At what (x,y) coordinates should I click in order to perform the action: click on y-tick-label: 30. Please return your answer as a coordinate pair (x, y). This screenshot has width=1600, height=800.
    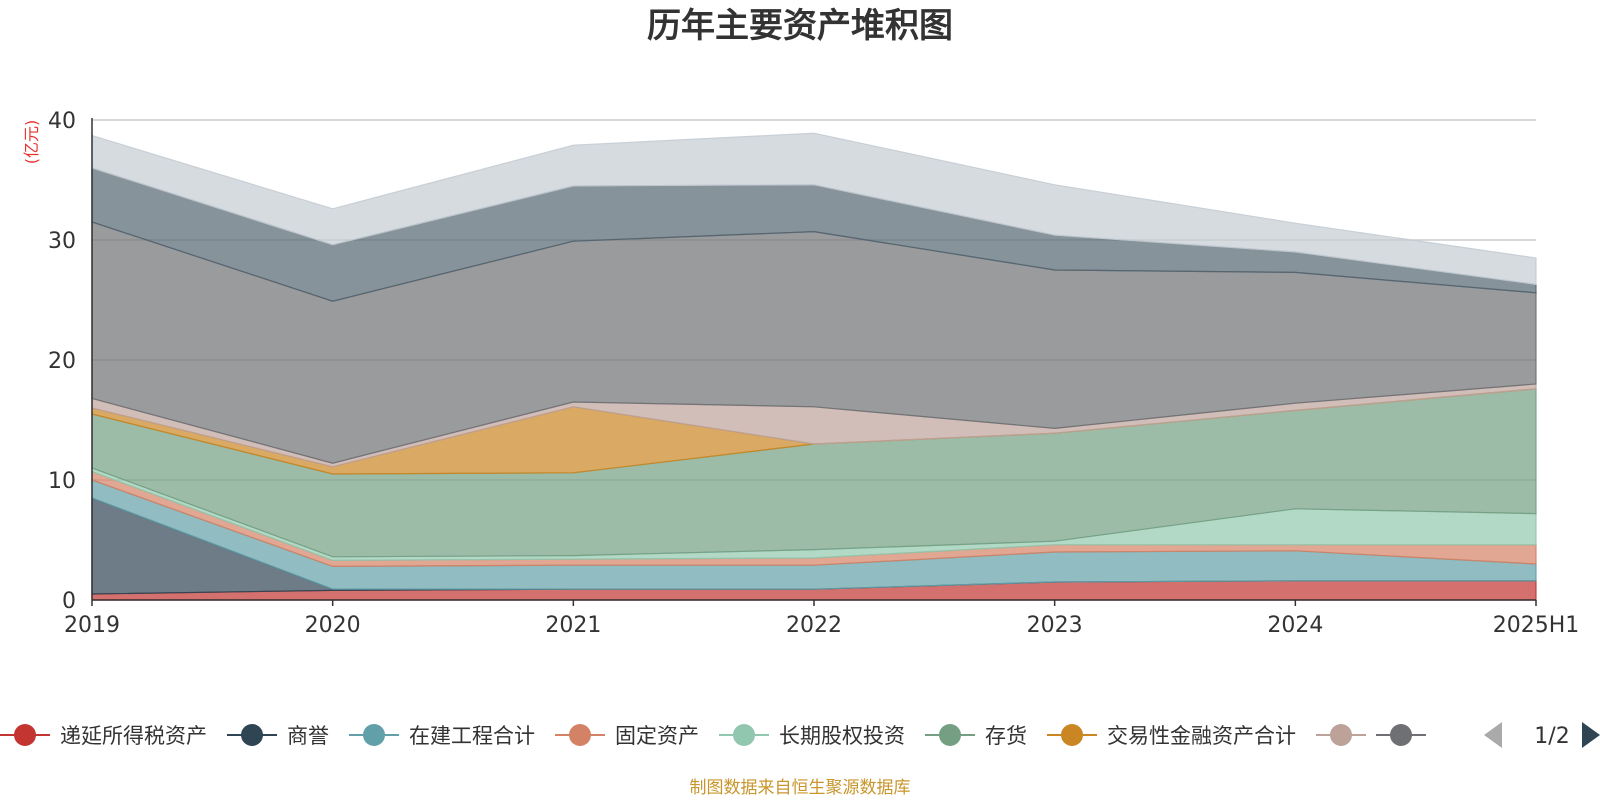
    Looking at the image, I should click on (62, 241).